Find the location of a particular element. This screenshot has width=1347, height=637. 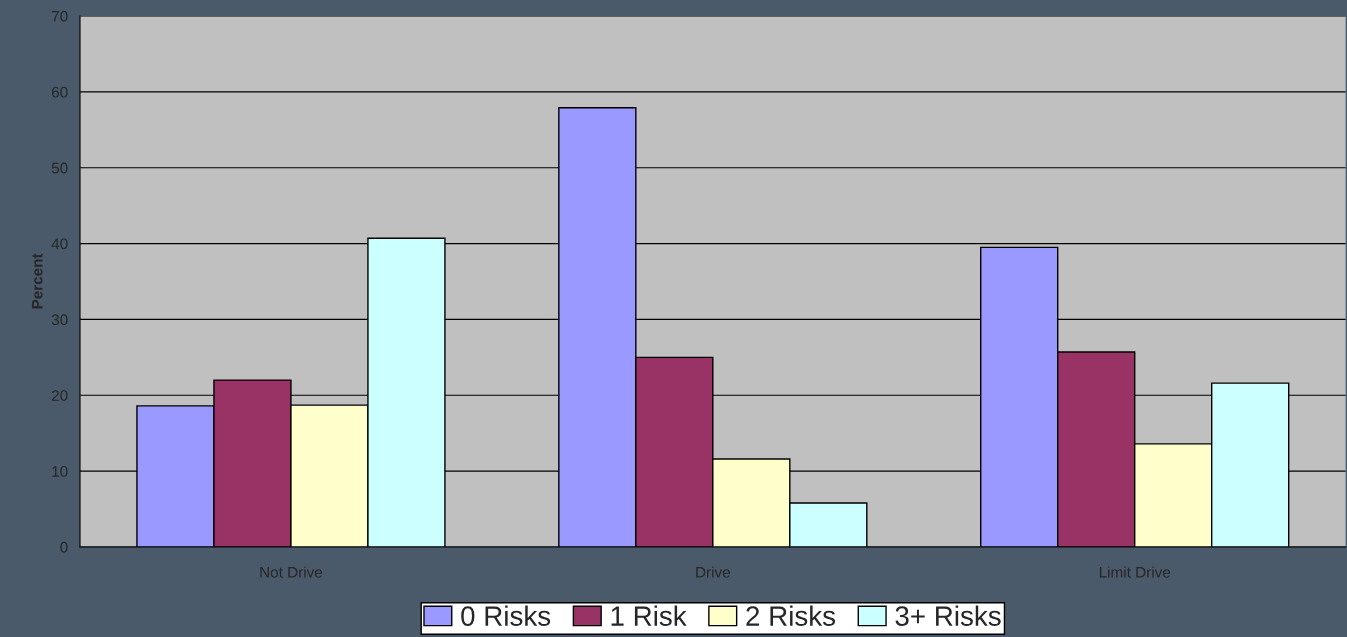

legend-label: 2 Risks is located at coordinates (791, 615).